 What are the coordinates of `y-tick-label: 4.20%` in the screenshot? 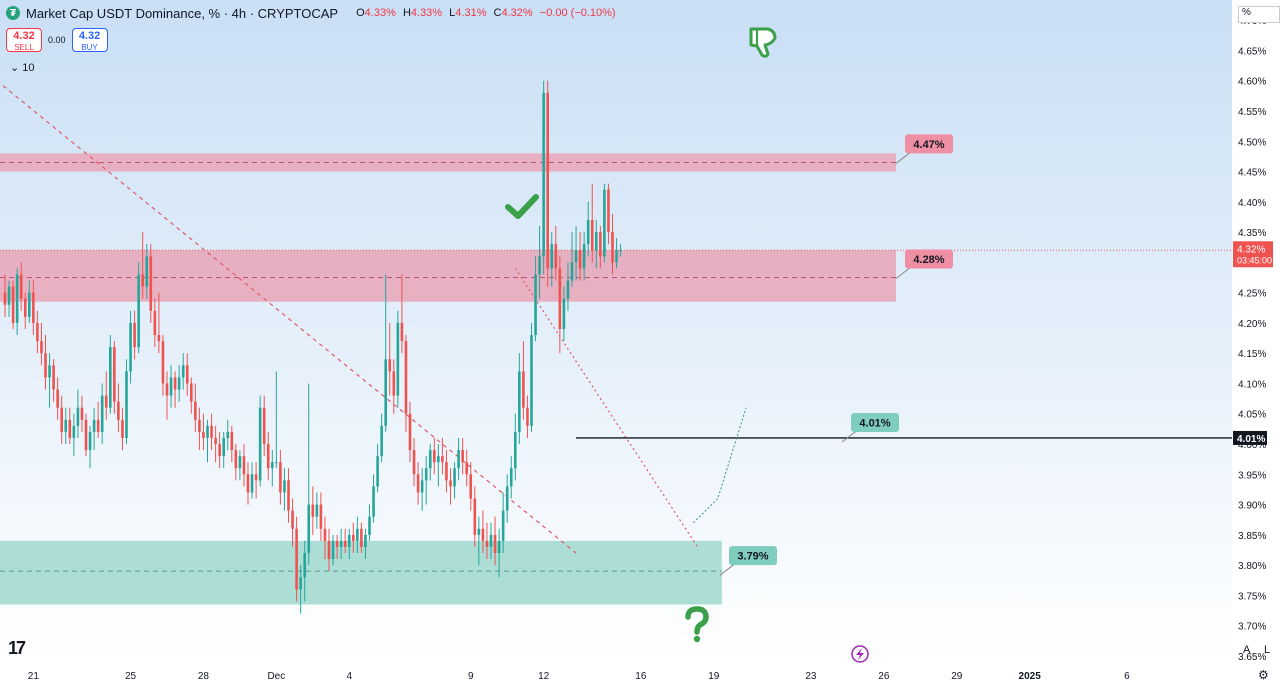 It's located at (1252, 324).